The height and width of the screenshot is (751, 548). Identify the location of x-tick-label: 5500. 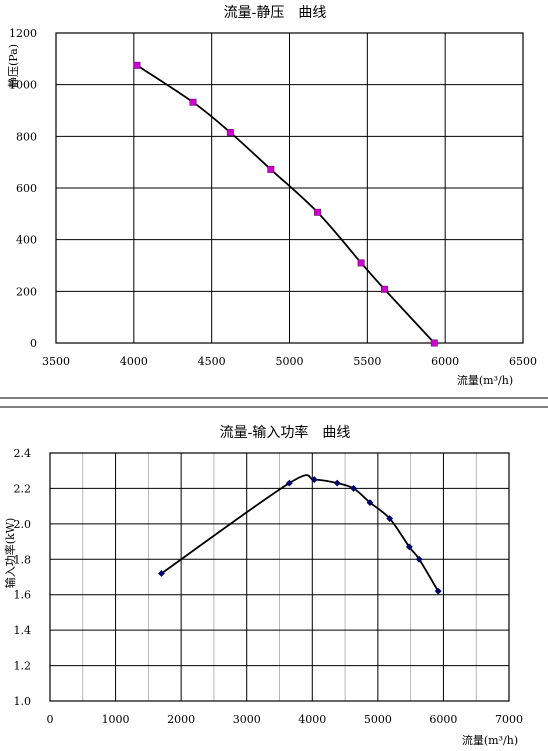
(367, 361).